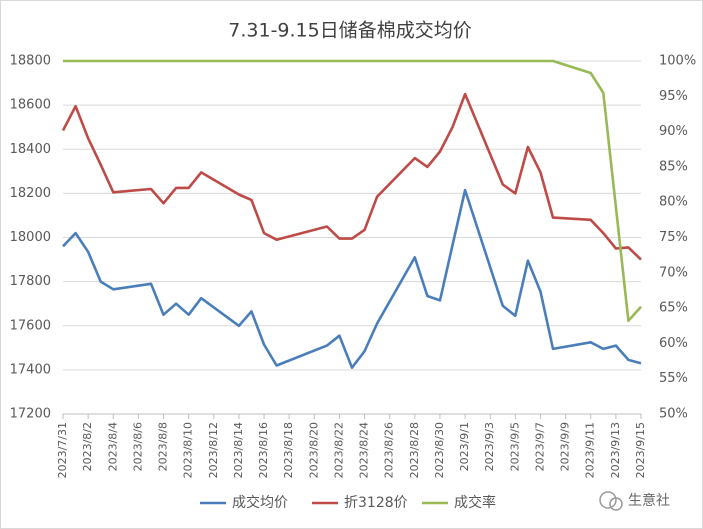  Describe the element at coordinates (62, 450) in the screenshot. I see `x-tick-label: 2023/7/31` at that location.